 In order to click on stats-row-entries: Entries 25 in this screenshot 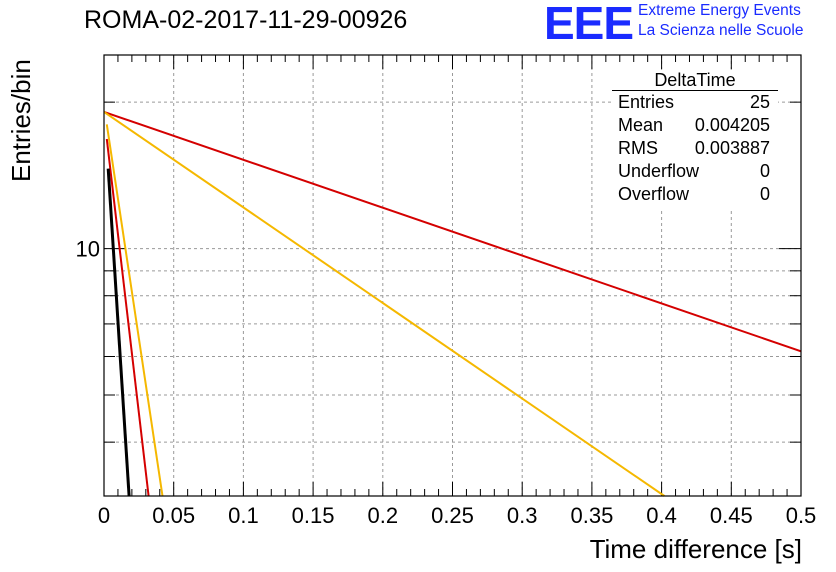, I will do `click(694, 102)`.